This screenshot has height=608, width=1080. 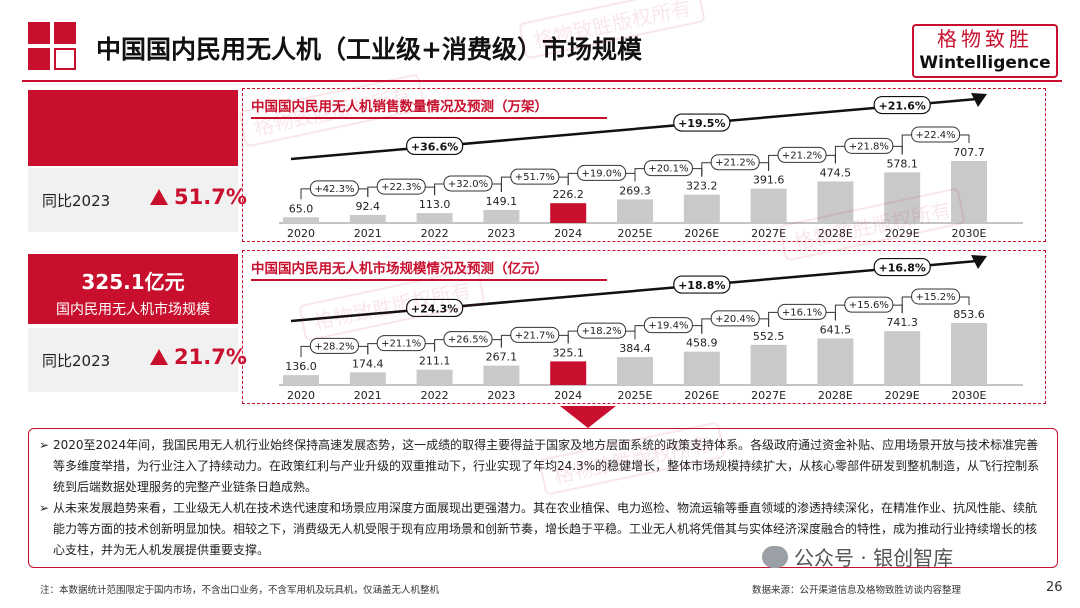 I want to click on data-label: 391.6, so click(x=769, y=180).